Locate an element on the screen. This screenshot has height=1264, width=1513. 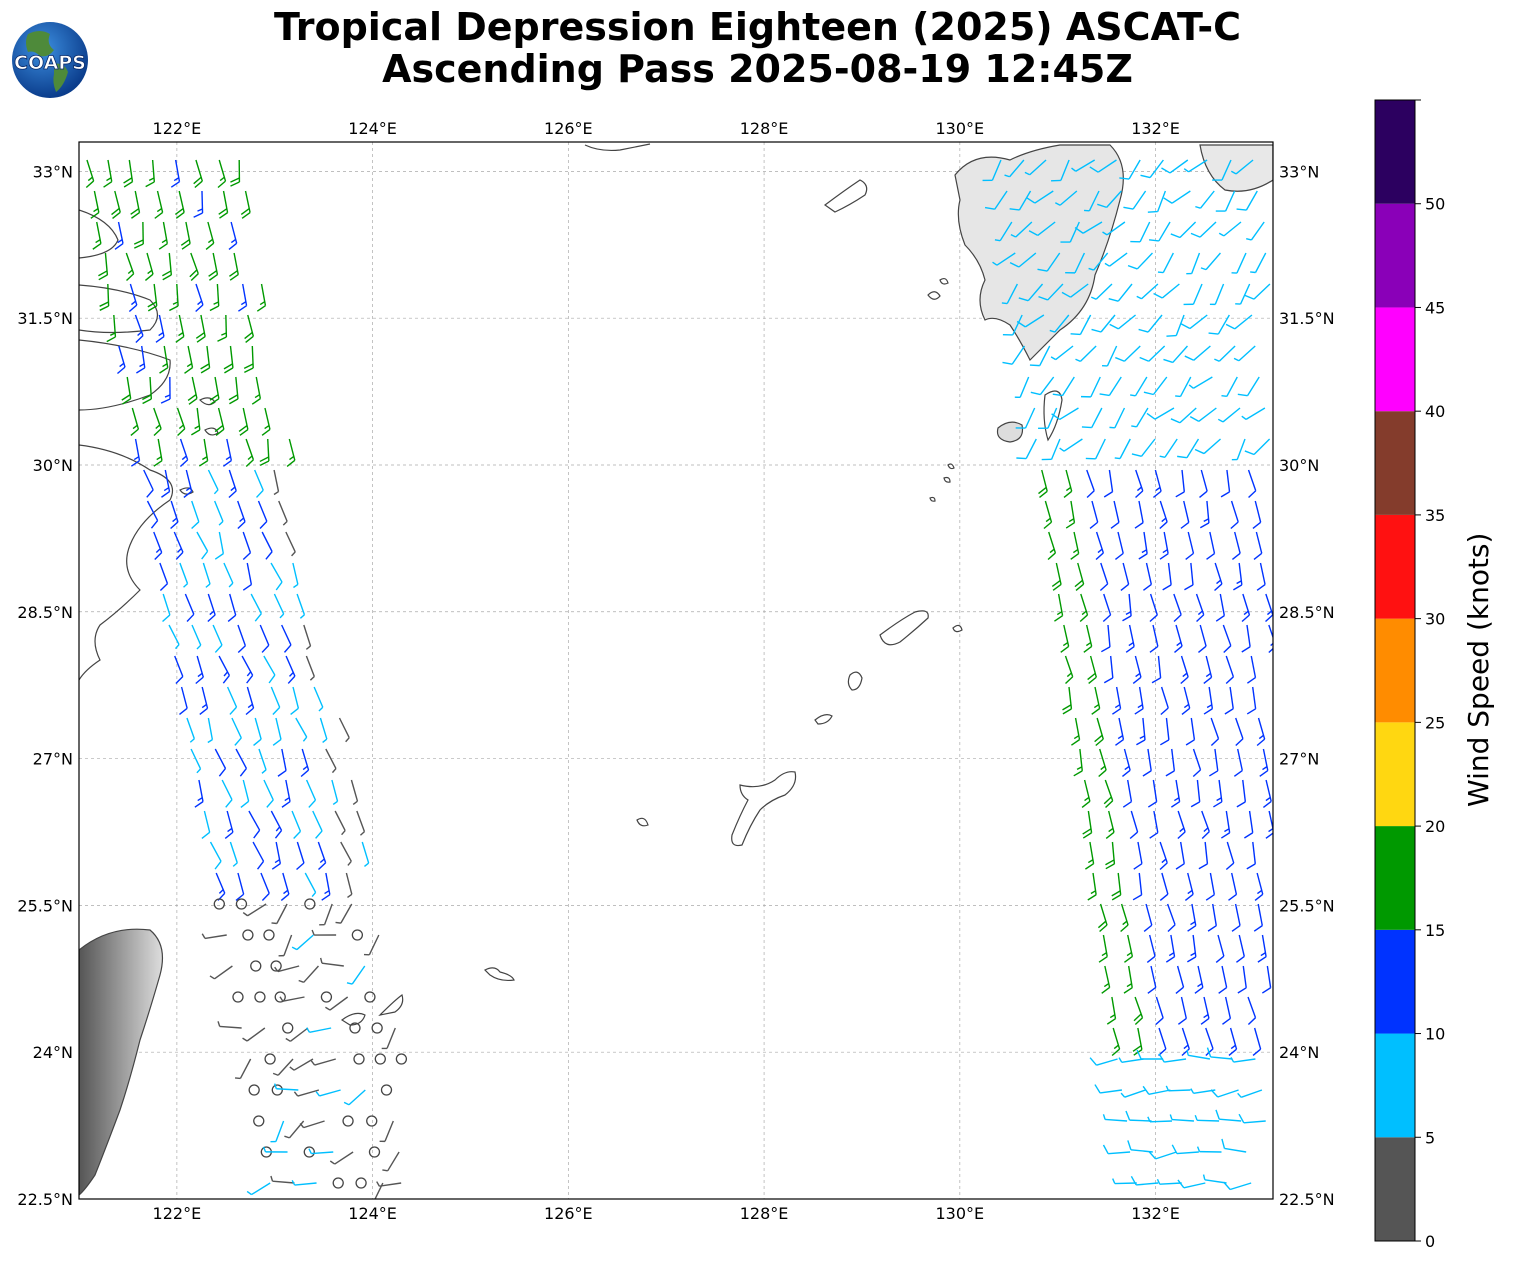
goto-islands is located at coordinates (886, 239).